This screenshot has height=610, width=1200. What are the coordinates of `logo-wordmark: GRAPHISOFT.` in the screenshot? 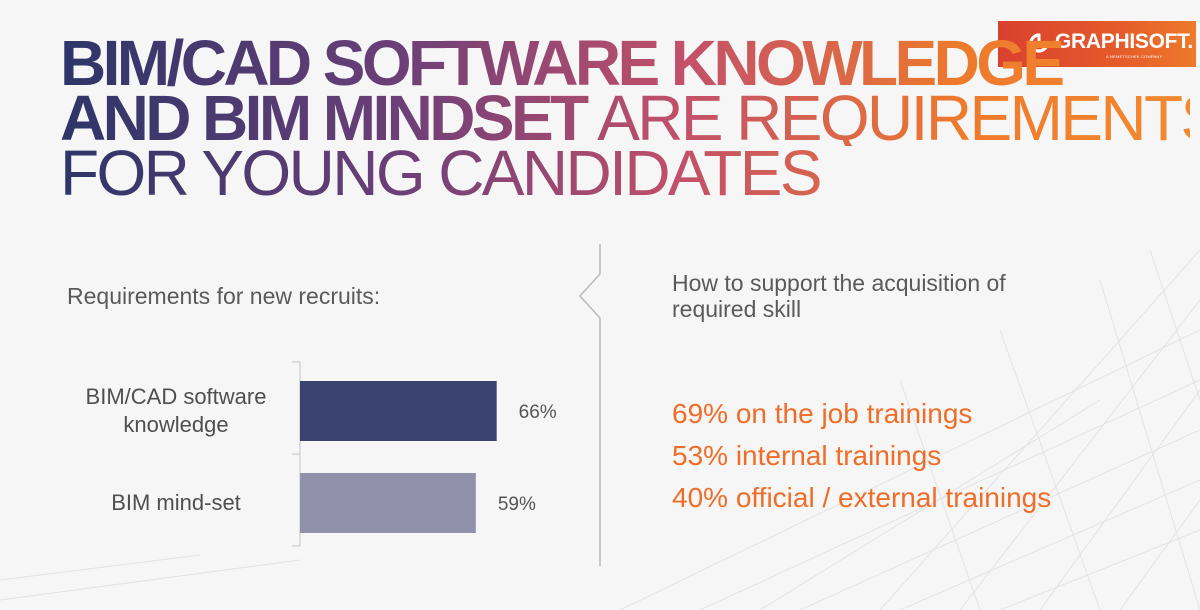 It's located at (1124, 42).